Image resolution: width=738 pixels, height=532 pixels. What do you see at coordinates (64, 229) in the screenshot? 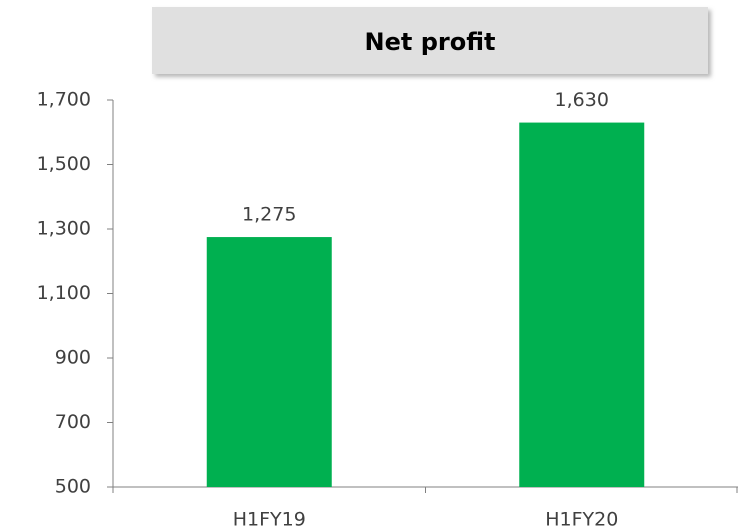
I see `y-tick-label: 1,300` at bounding box center [64, 229].